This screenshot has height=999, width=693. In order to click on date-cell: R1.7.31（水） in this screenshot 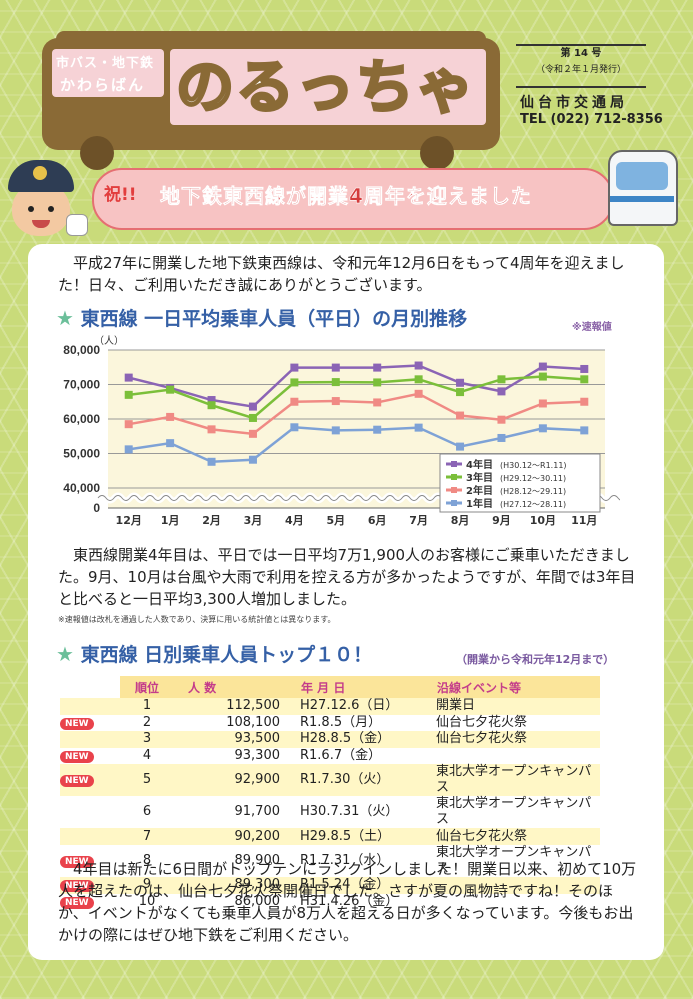, I will do `click(345, 860)`.